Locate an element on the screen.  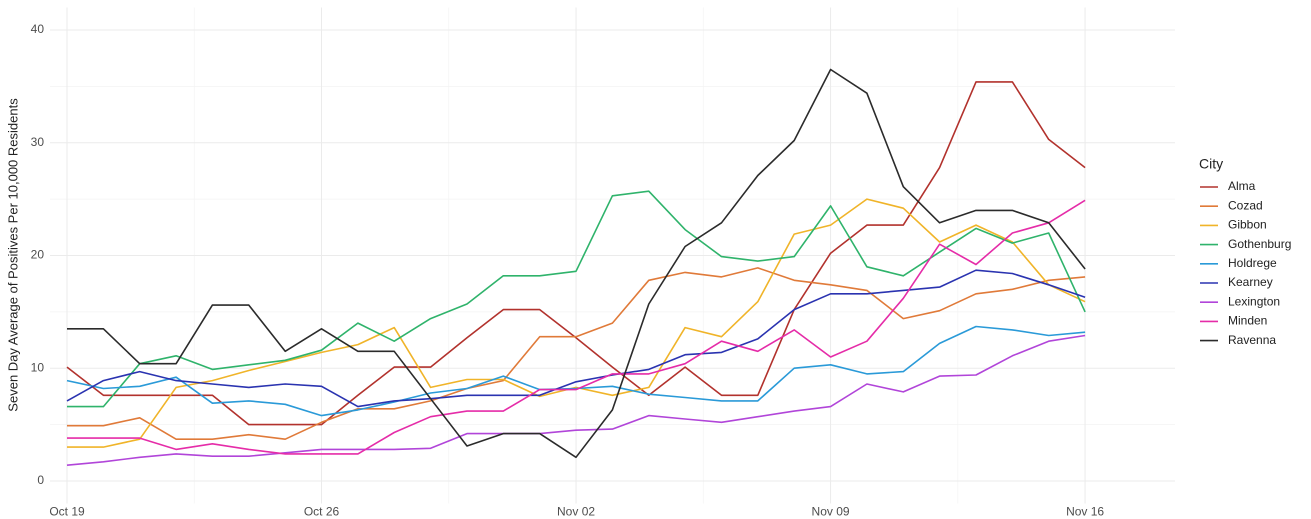
legend-label: Lexington is located at coordinates (1254, 301).